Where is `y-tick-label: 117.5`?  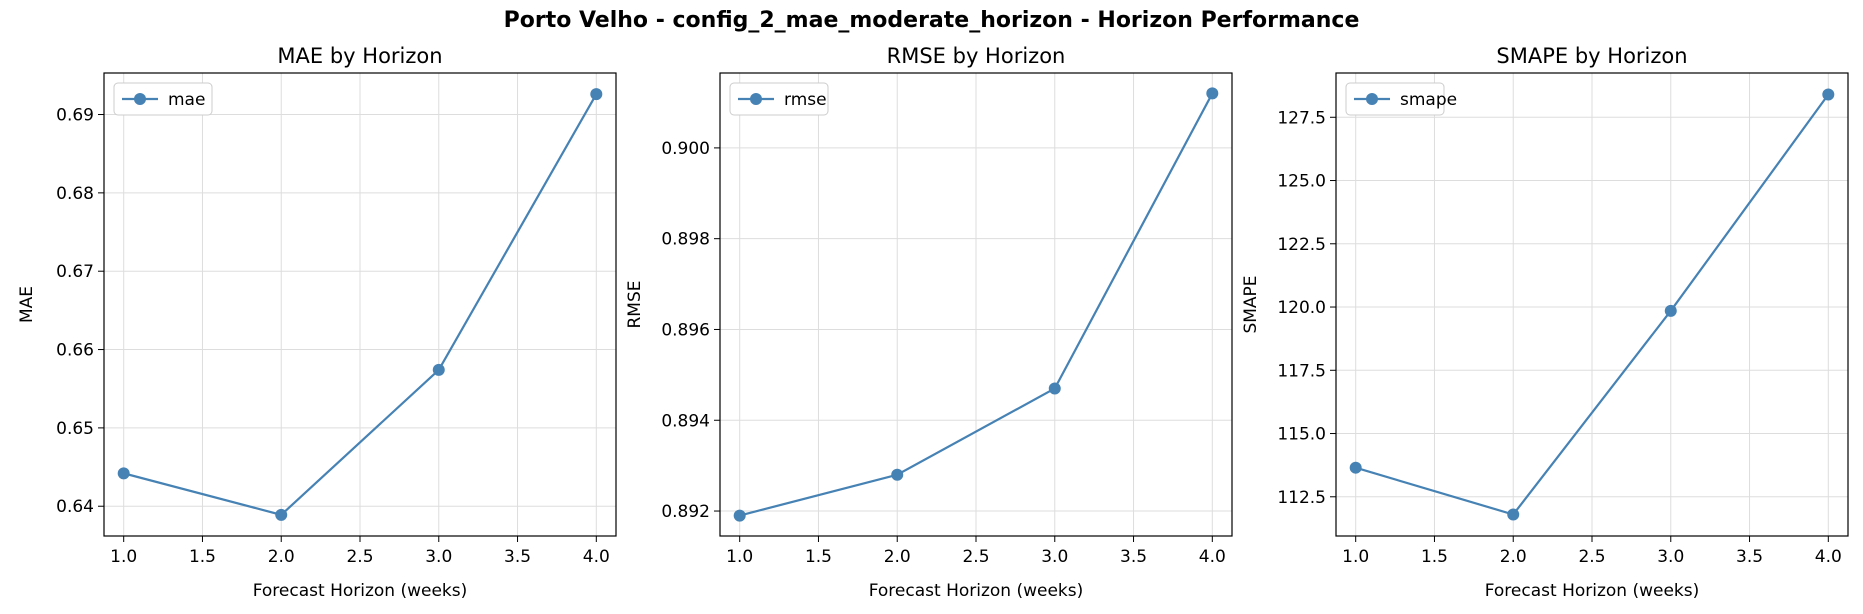 y-tick-label: 117.5 is located at coordinates (1301, 371).